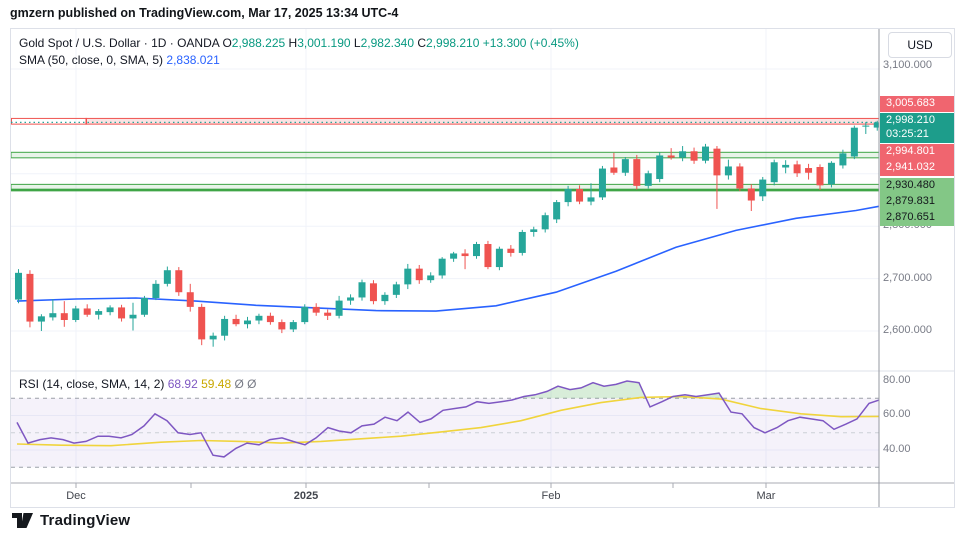 Image resolution: width=970 pixels, height=545 pixels. I want to click on support1-bottom-label: 2,930.480, so click(917, 186).